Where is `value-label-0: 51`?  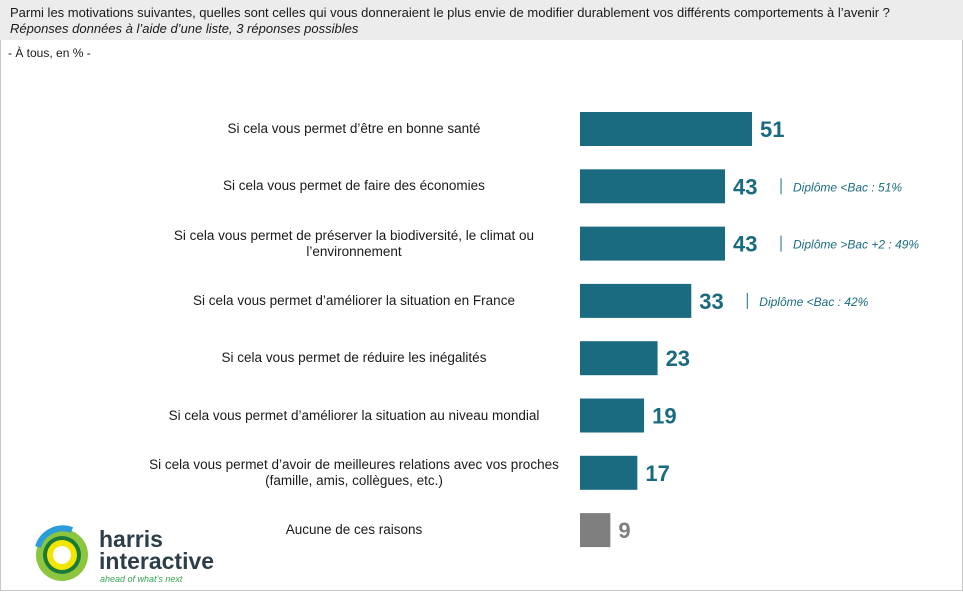 value-label-0: 51 is located at coordinates (772, 129).